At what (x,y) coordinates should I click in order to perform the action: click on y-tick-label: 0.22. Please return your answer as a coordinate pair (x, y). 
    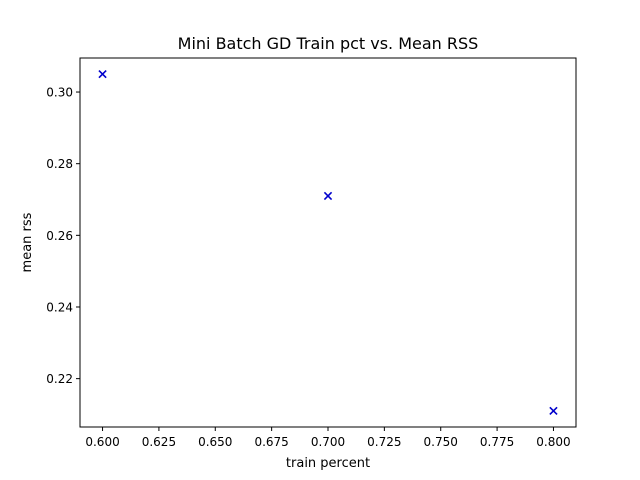
    Looking at the image, I should click on (59, 379).